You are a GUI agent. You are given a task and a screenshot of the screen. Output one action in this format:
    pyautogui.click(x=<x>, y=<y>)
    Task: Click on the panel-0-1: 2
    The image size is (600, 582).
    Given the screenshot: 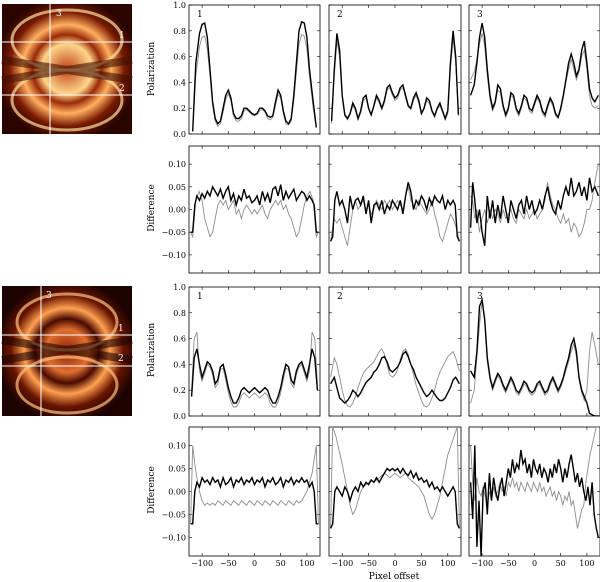 What is the action you would take?
    pyautogui.click(x=395, y=69)
    